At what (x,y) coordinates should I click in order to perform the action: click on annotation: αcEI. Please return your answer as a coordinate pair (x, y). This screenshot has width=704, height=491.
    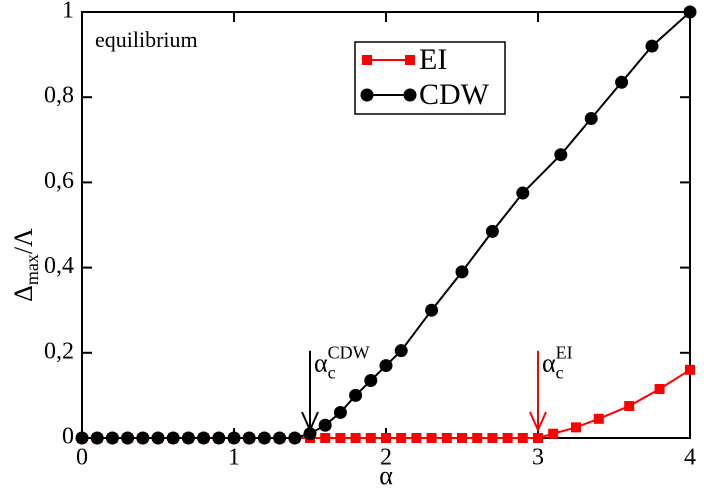
    Looking at the image, I should click on (557, 363).